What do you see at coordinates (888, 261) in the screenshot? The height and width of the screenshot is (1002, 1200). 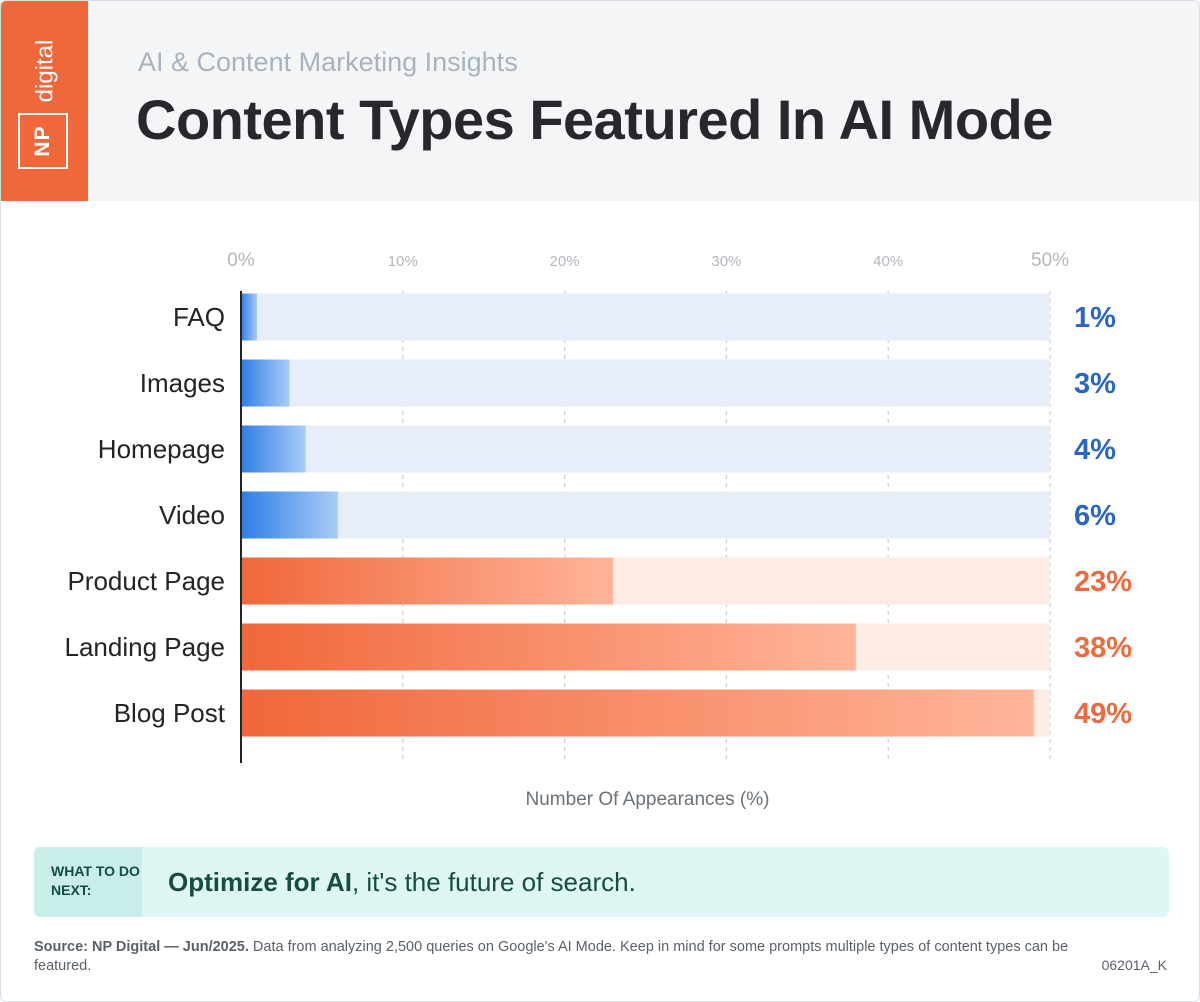 I see `x-tick-label: 40%` at bounding box center [888, 261].